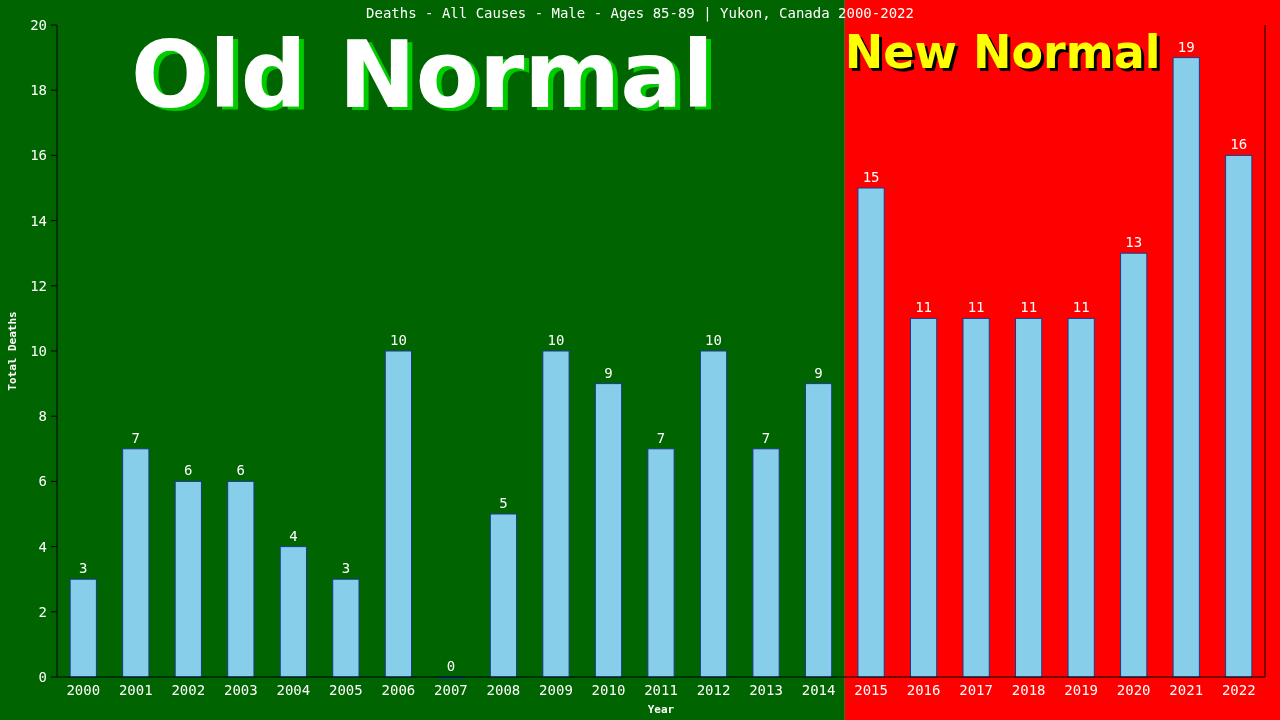  What do you see at coordinates (38, 350) in the screenshot?
I see `y-tick-label: 10` at bounding box center [38, 350].